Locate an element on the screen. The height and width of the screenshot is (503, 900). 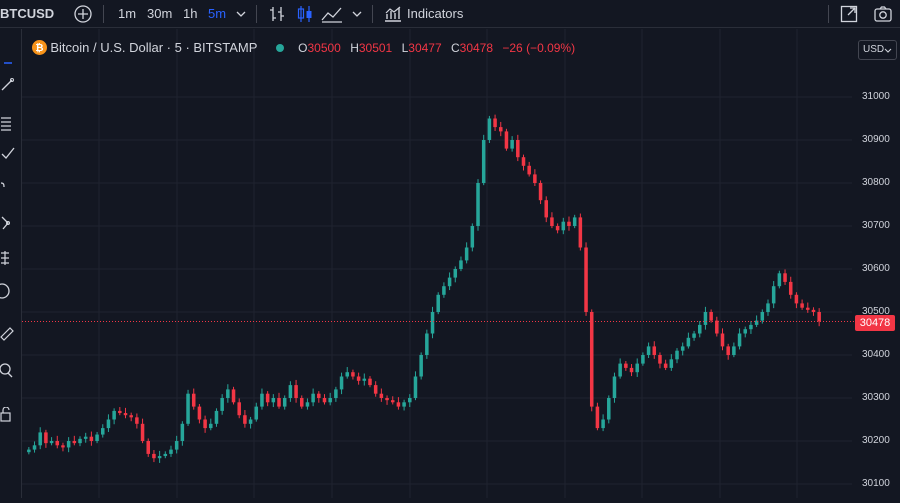
area-chart-icon is located at coordinates (332, 14).